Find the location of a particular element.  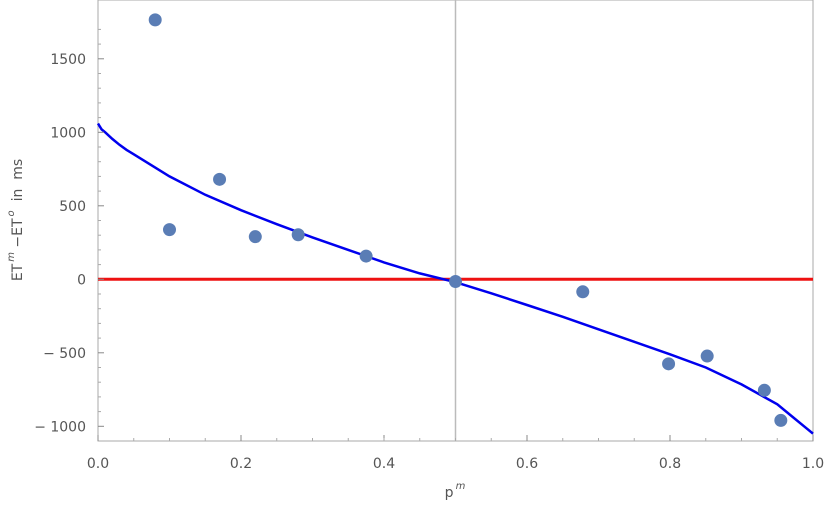

x-axis-title-sup: m is located at coordinates (461, 486).